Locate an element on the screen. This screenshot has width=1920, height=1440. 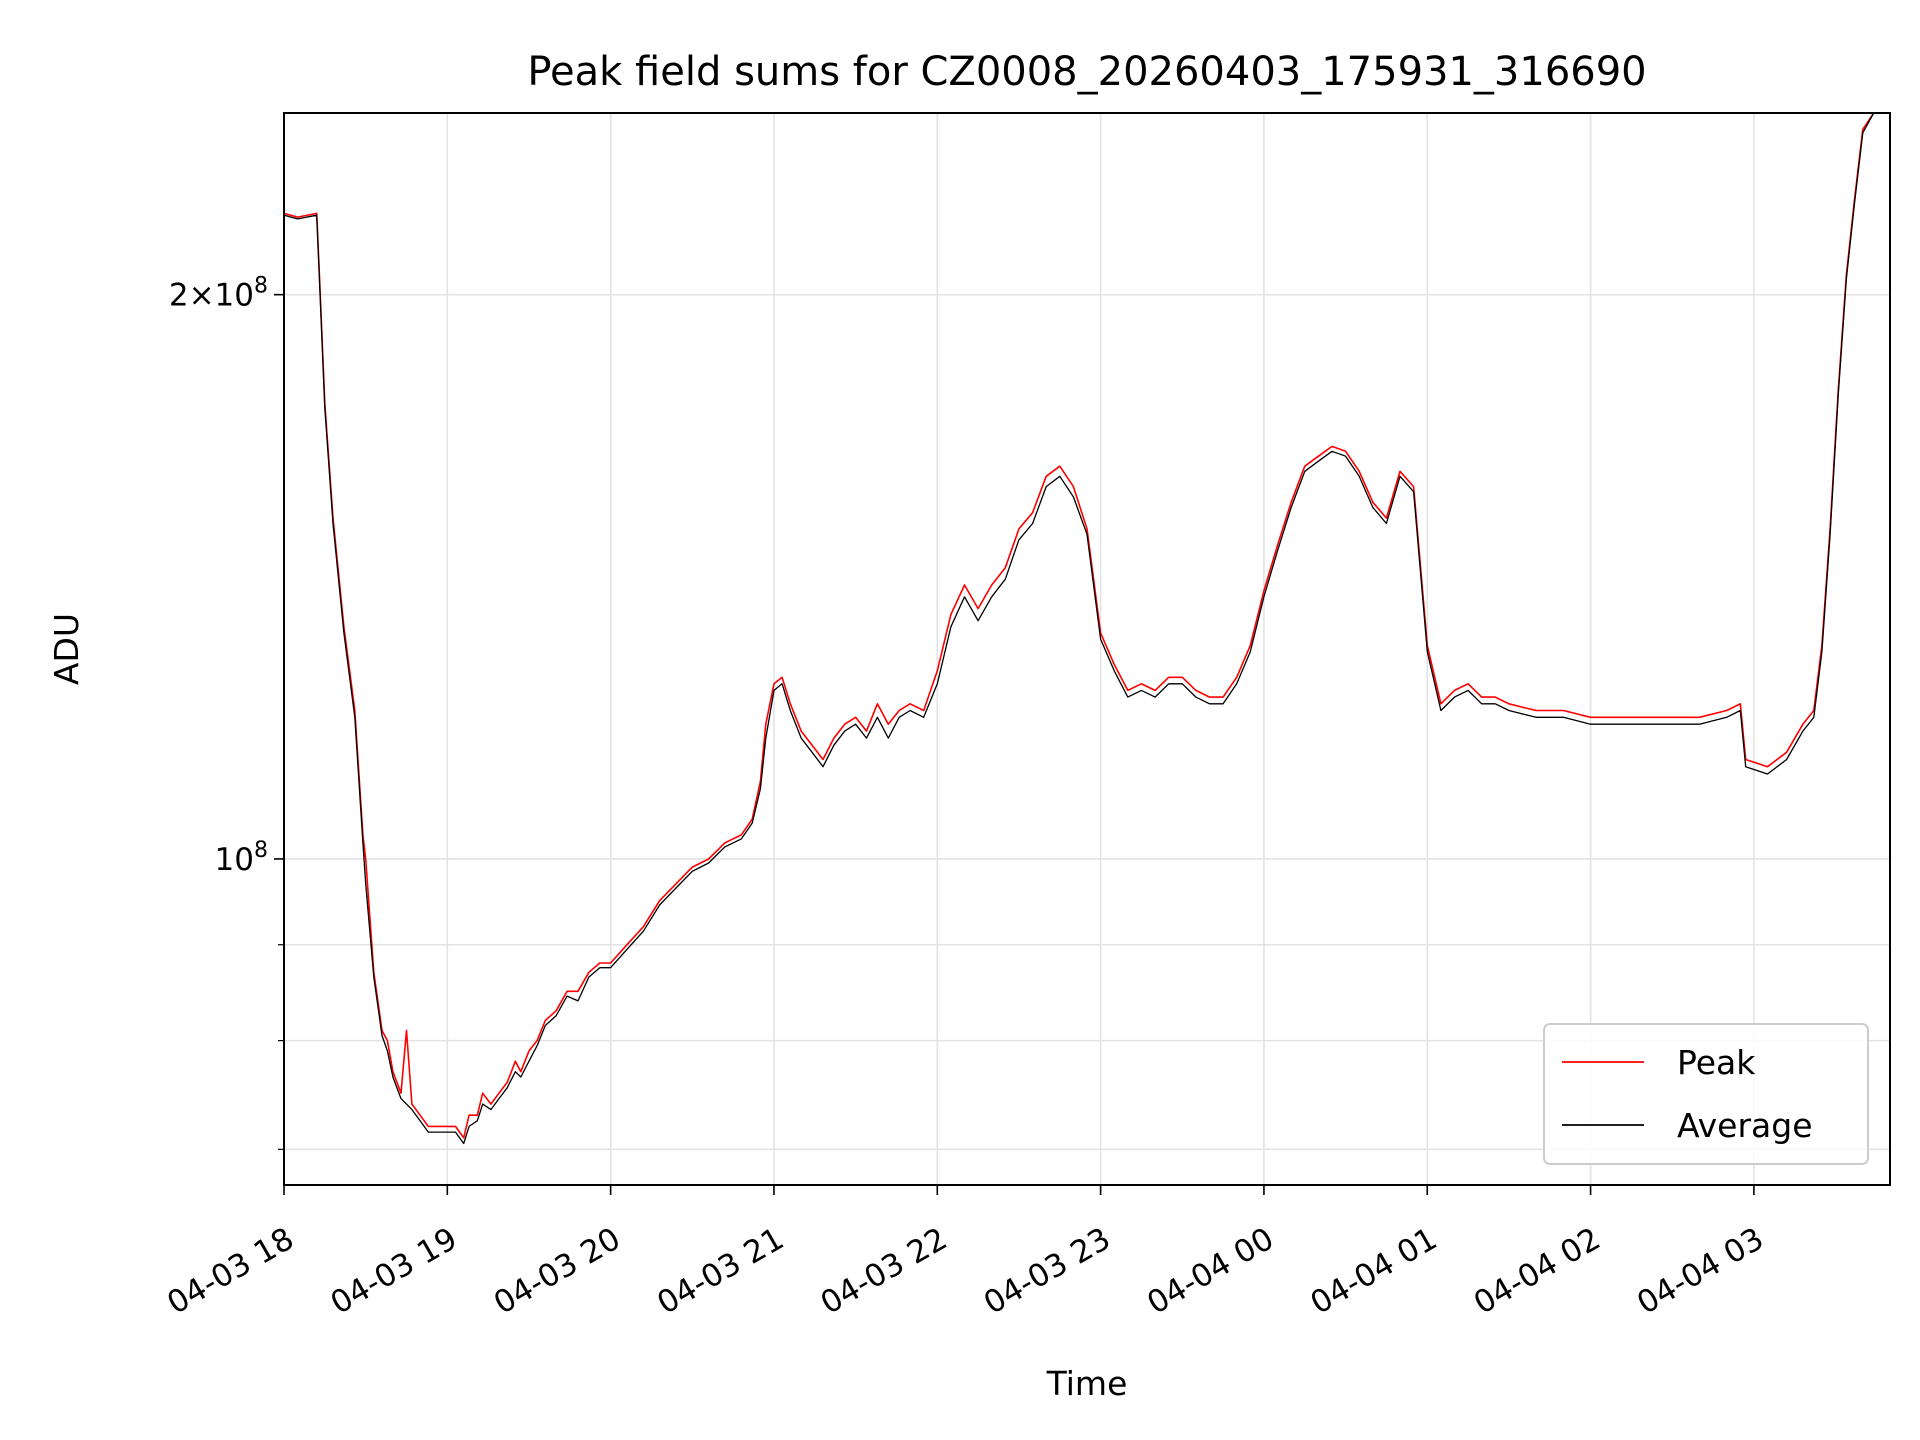
x-axis-label: Time is located at coordinates (1087, 1383).